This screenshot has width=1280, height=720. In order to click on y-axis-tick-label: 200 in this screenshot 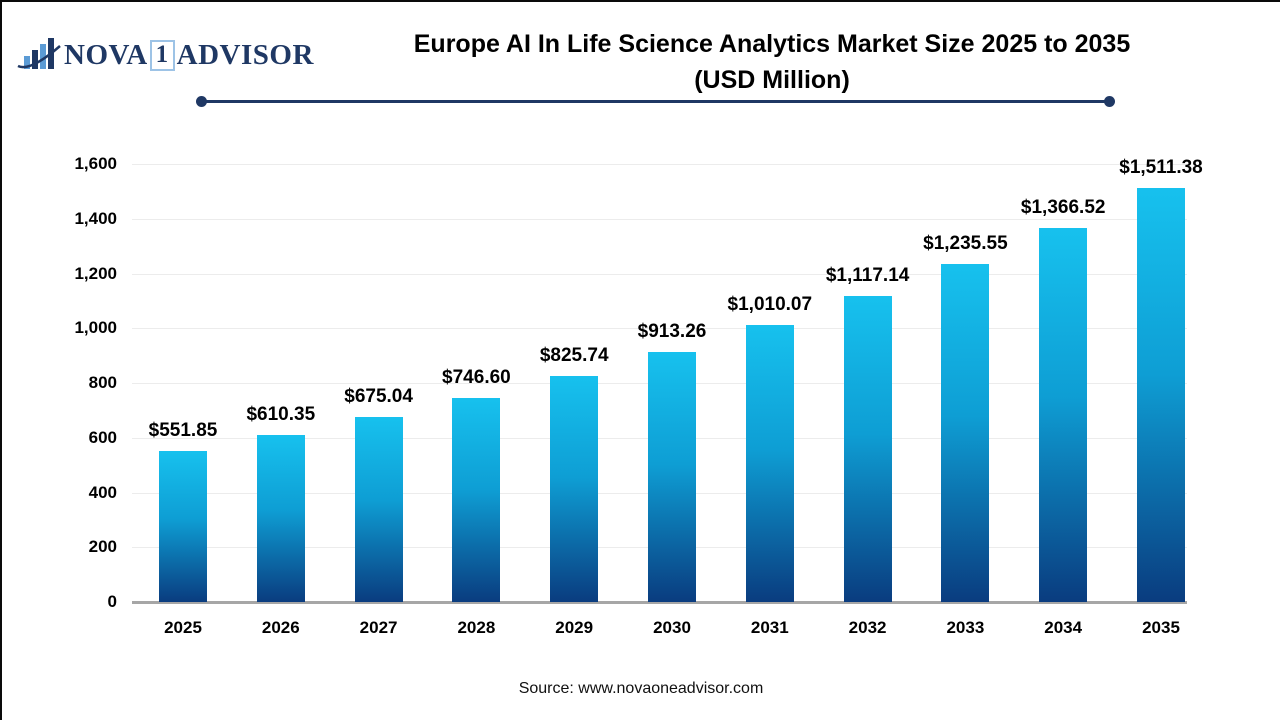, I will do `click(102, 547)`.